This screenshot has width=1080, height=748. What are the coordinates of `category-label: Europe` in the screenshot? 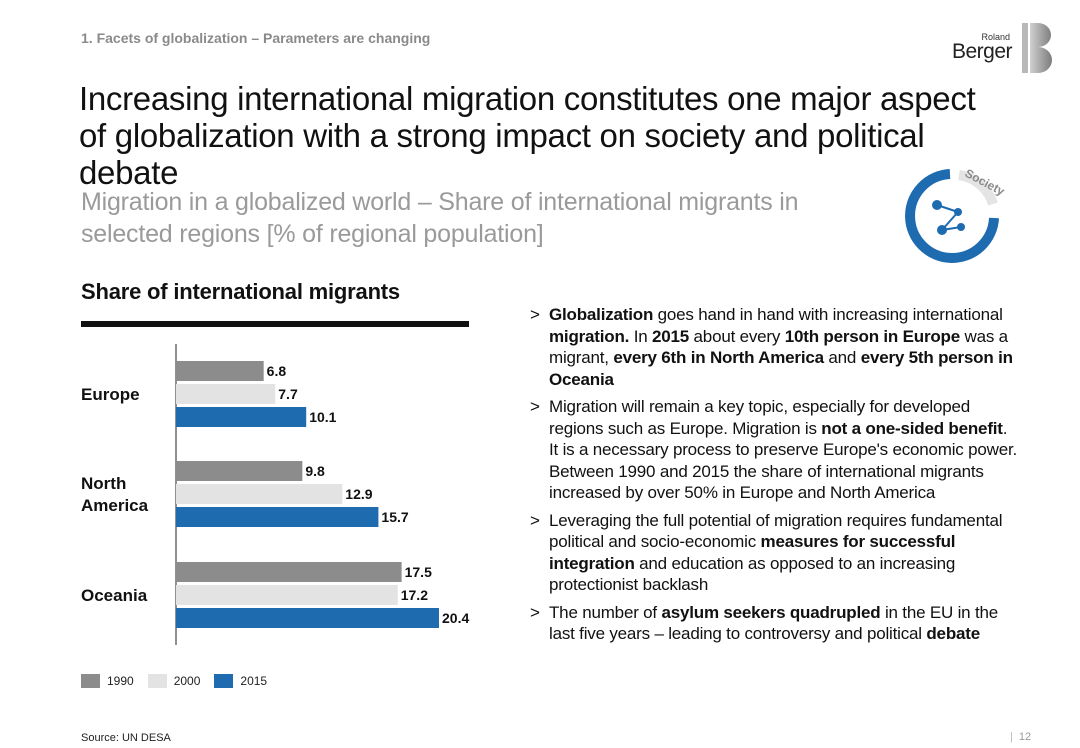 It's located at (110, 394).